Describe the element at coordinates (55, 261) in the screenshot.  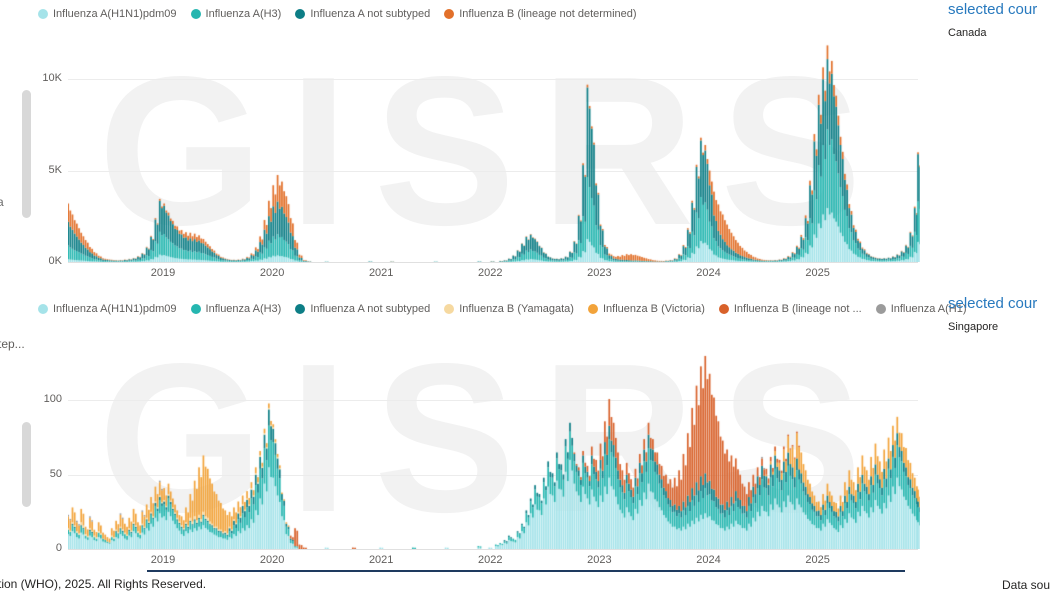
I see `y-axis-tick-label: 0K` at that location.